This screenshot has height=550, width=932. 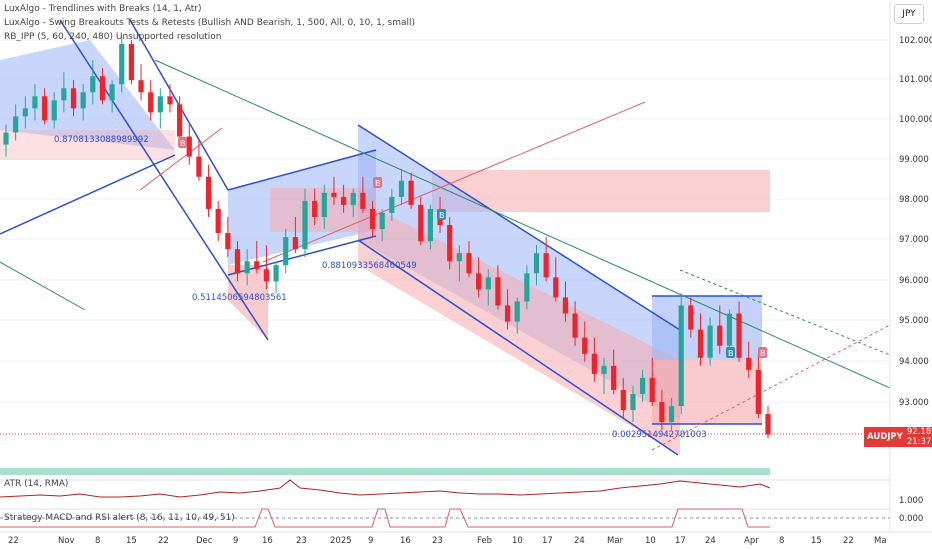 I want to click on svg-text: 94.000, so click(x=914, y=362).